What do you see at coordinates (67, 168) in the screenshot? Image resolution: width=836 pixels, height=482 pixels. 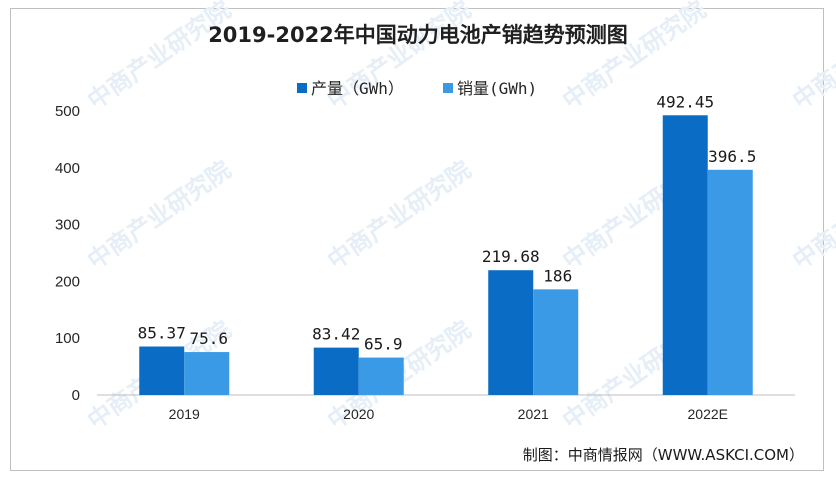 I see `y-tick-label: 400` at bounding box center [67, 168].